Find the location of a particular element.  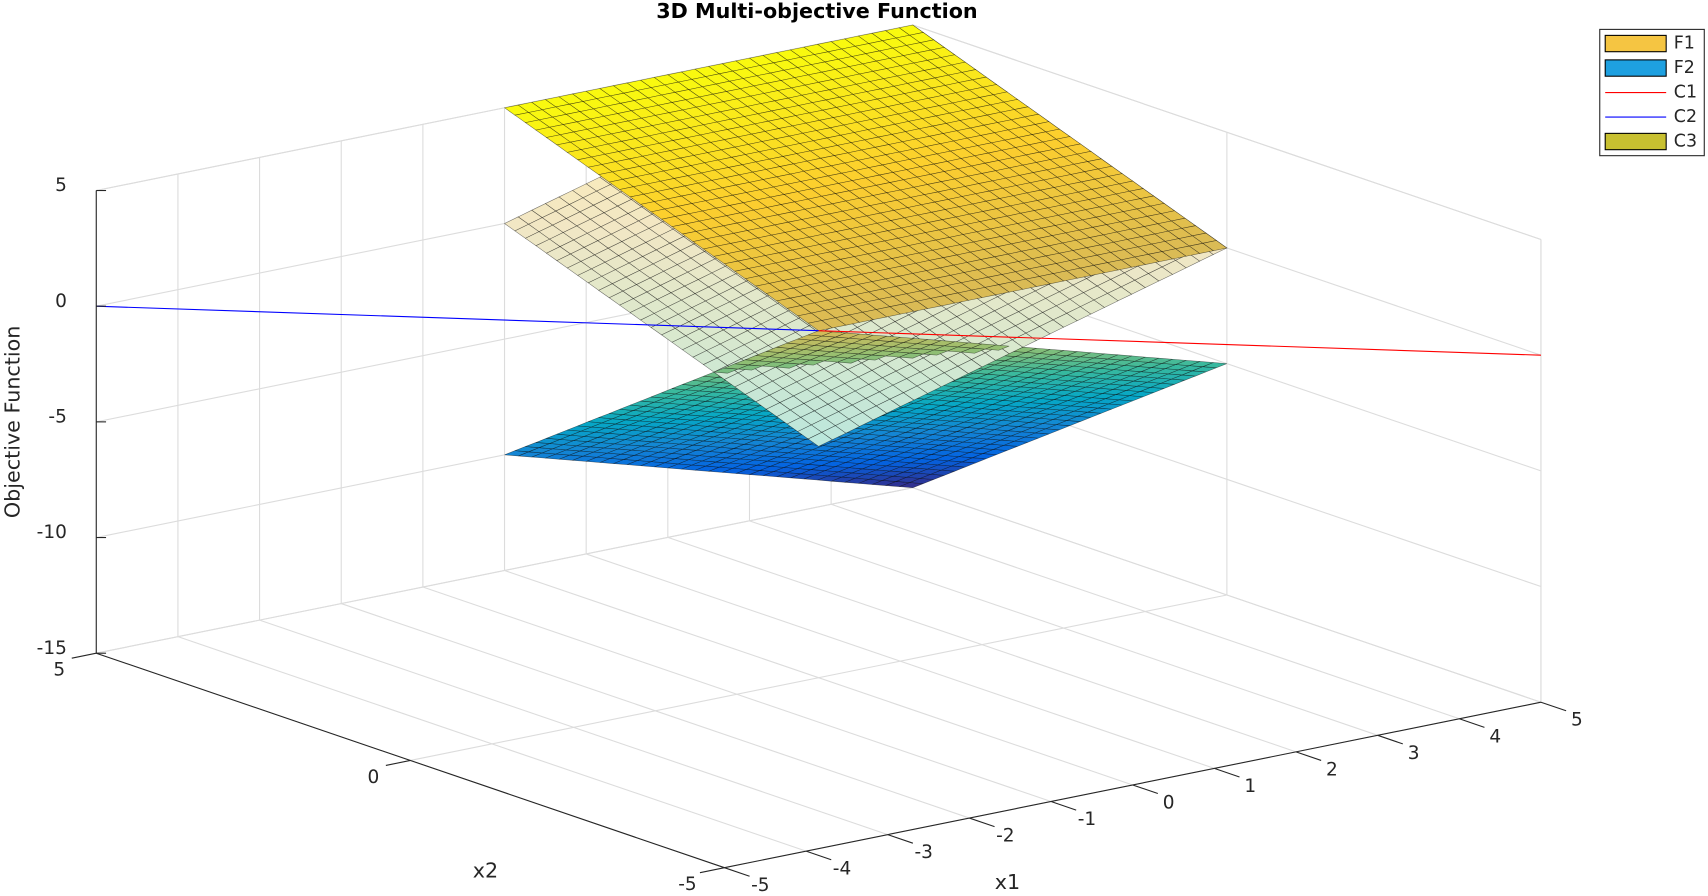

x-tick-label: 2 is located at coordinates (1332, 769).